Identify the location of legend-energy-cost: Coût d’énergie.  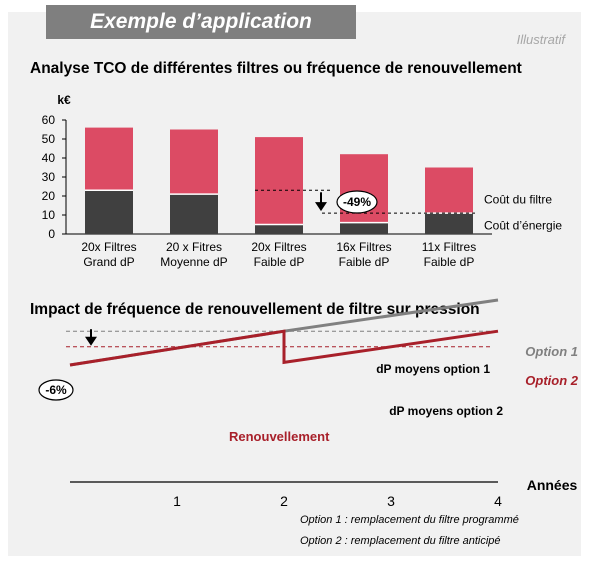
(523, 226).